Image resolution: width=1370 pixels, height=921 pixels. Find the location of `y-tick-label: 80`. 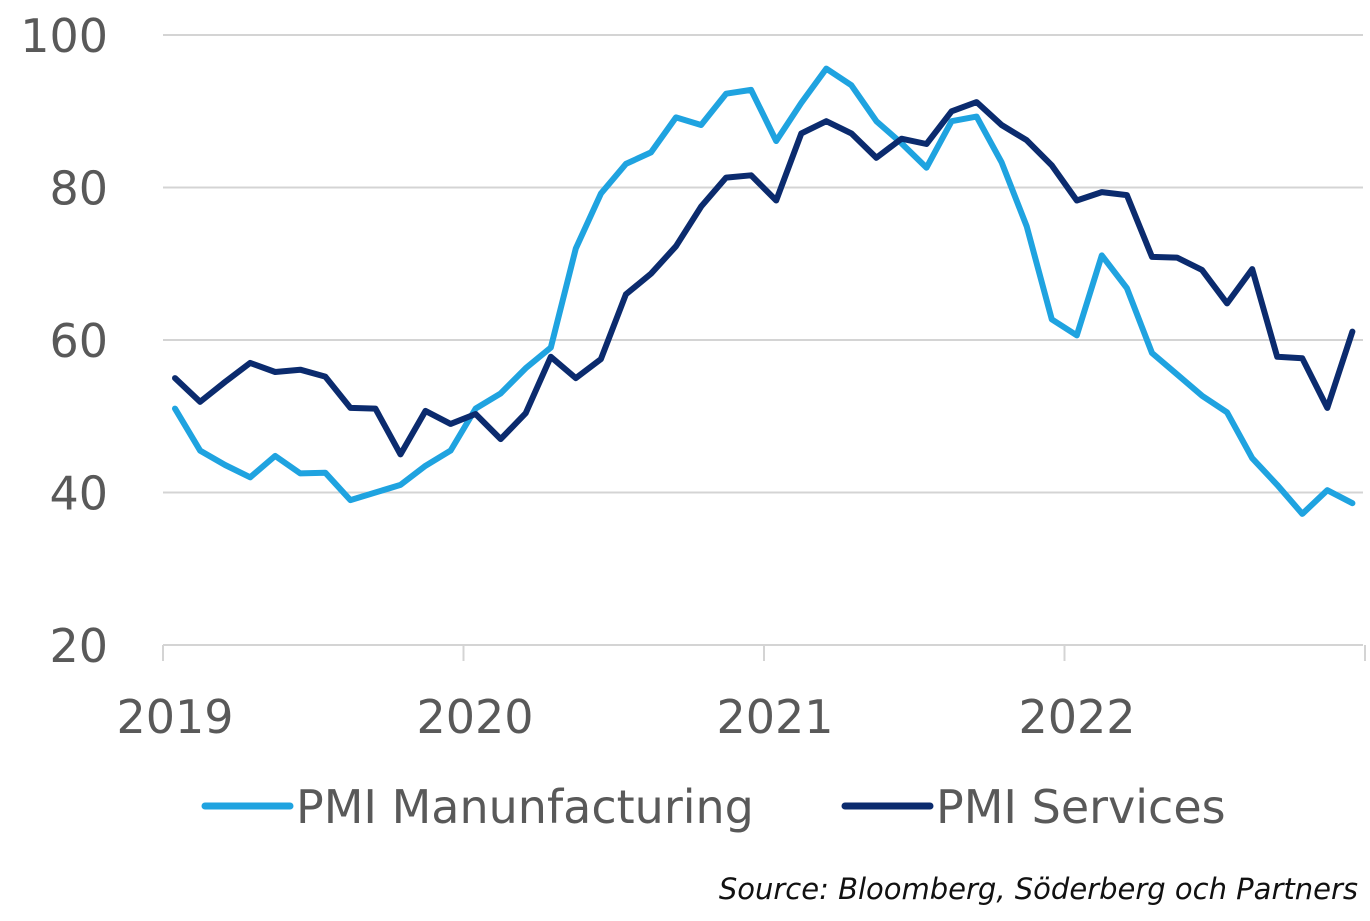

y-tick-label: 80 is located at coordinates (78, 189).